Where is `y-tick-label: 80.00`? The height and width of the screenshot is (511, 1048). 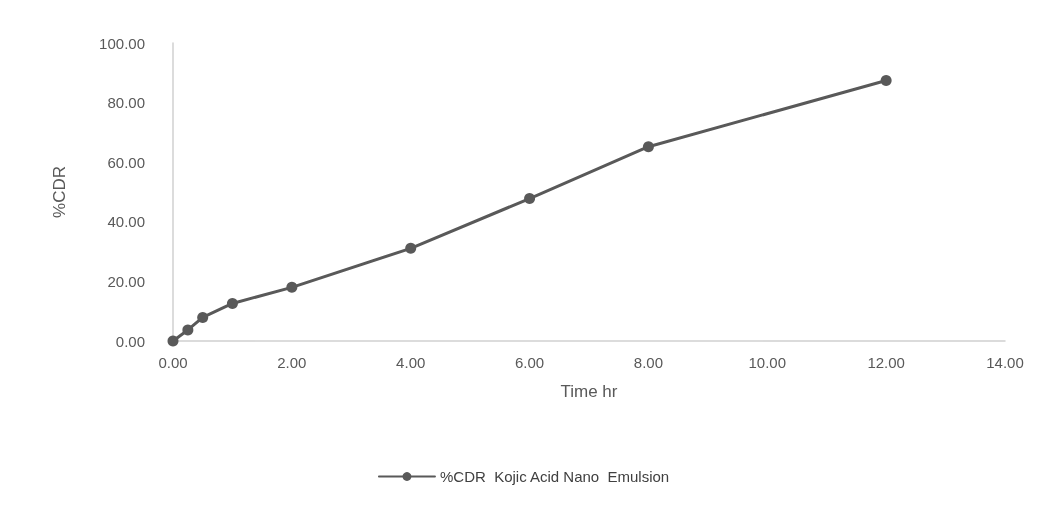
y-tick-label: 80.00 is located at coordinates (126, 103).